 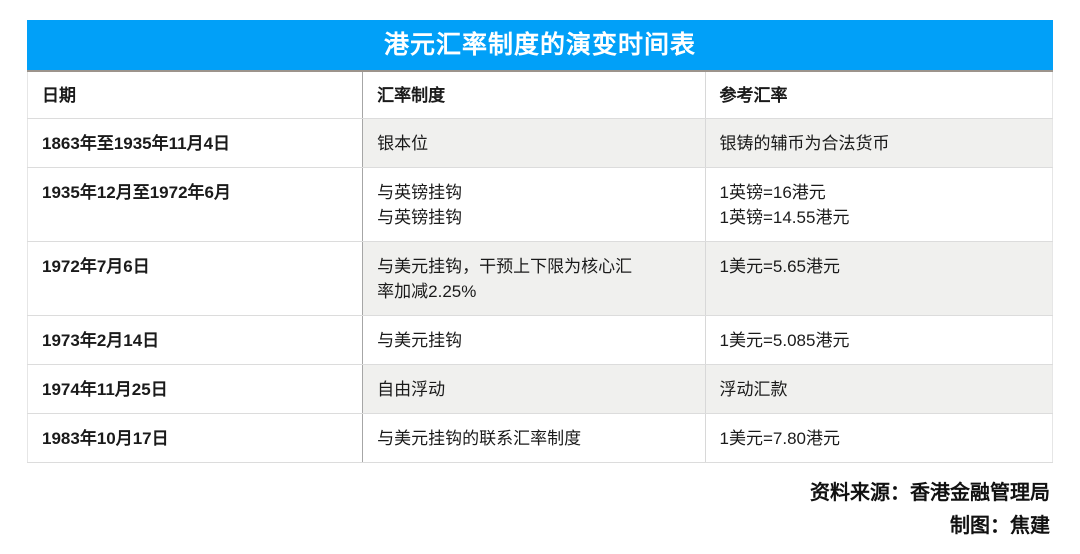 I want to click on date-cell: 1983年10月17日, so click(x=195, y=438).